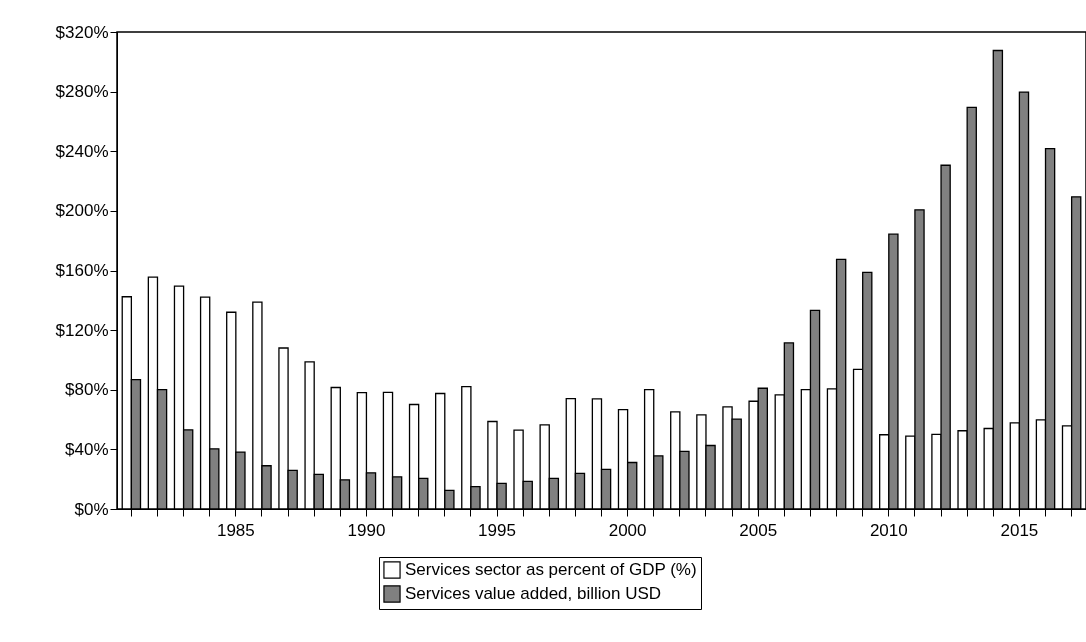 The image size is (1086, 642). I want to click on x-tick-label: 2005, so click(758, 530).